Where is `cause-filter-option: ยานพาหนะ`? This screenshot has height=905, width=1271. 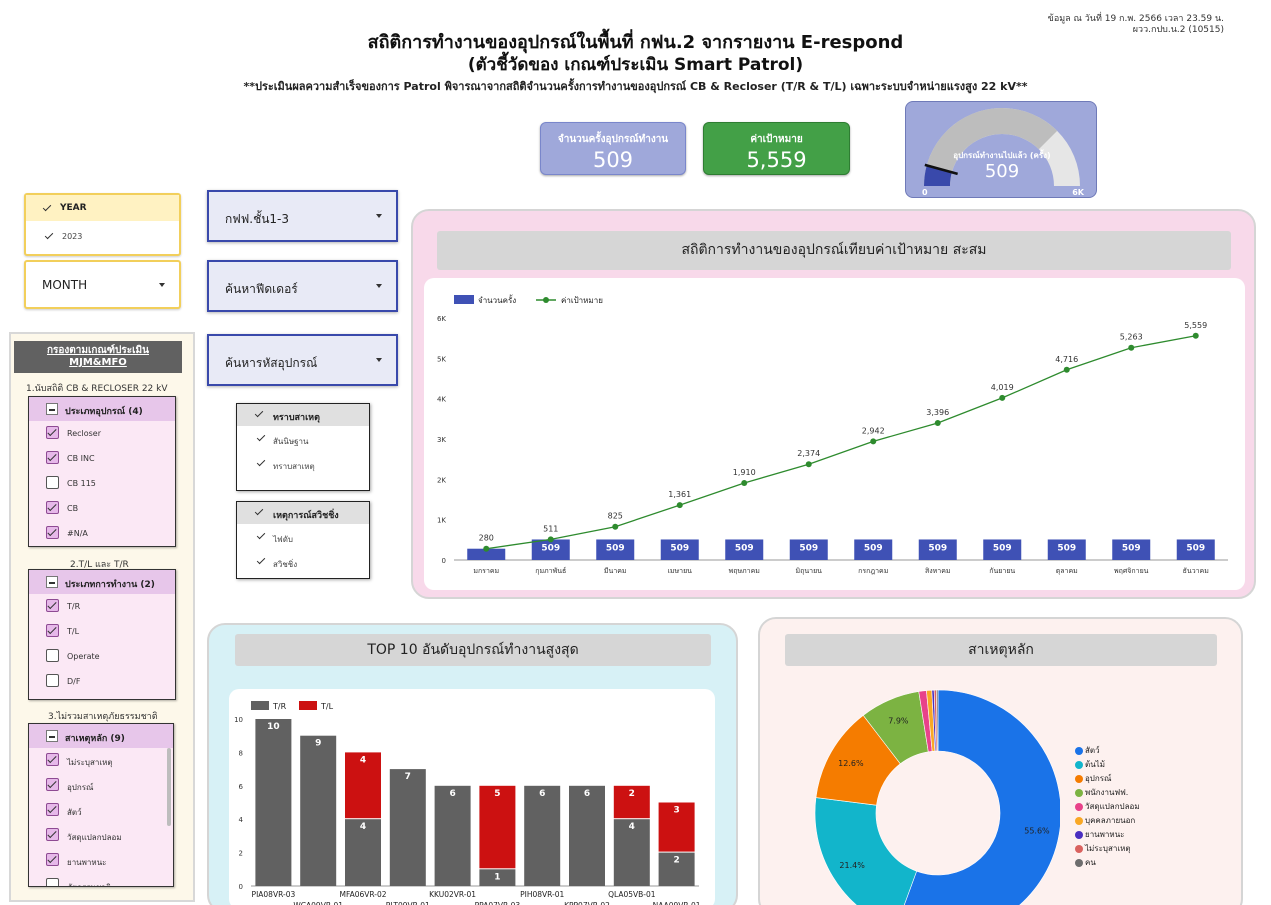
cause-filter-option: ยานพาหนะ is located at coordinates (101, 860).